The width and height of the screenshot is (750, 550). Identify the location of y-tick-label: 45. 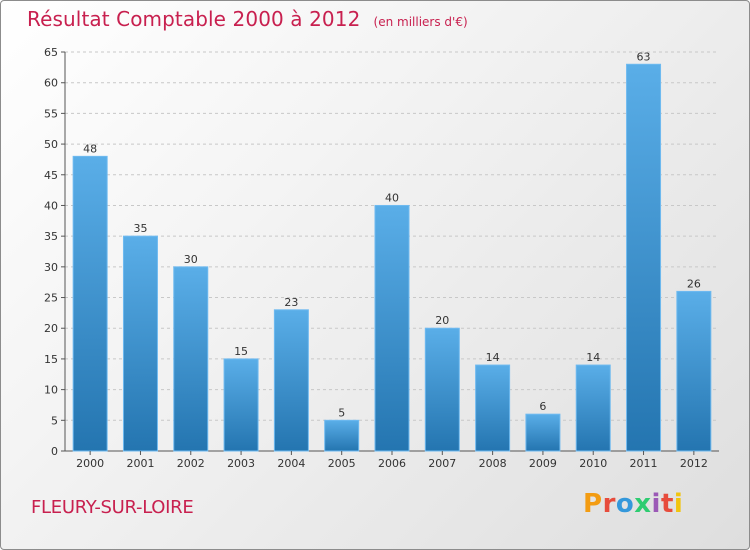
(51, 175).